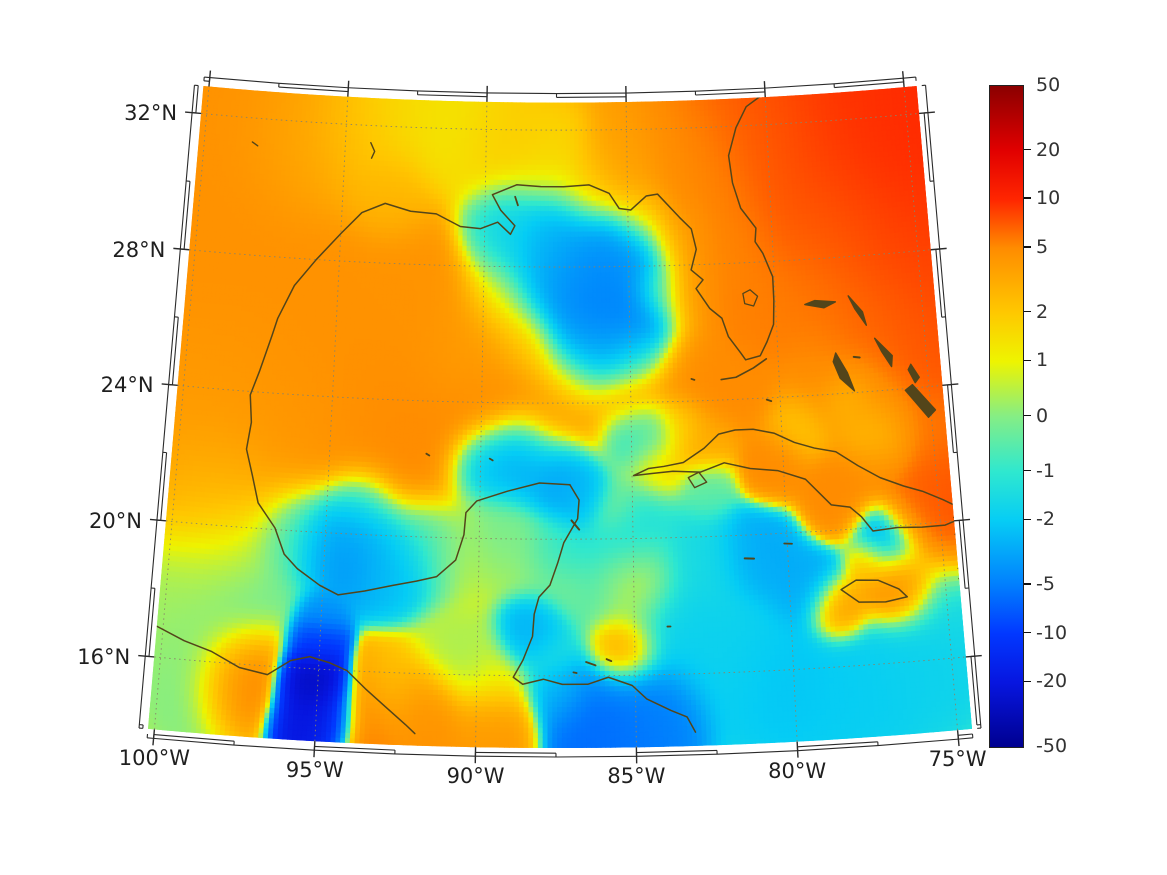 This screenshot has width=1167, height=875. Describe the element at coordinates (1048, 149) in the screenshot. I see `colorbar-tick-label: 20` at that location.